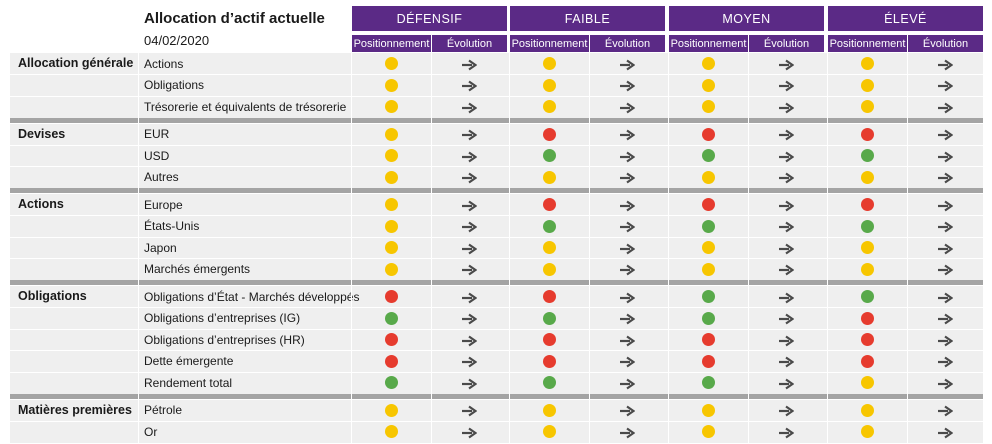 The width and height of the screenshot is (992, 444). I want to click on row-label: Obligations d’État - Marchés développés, so click(252, 296).